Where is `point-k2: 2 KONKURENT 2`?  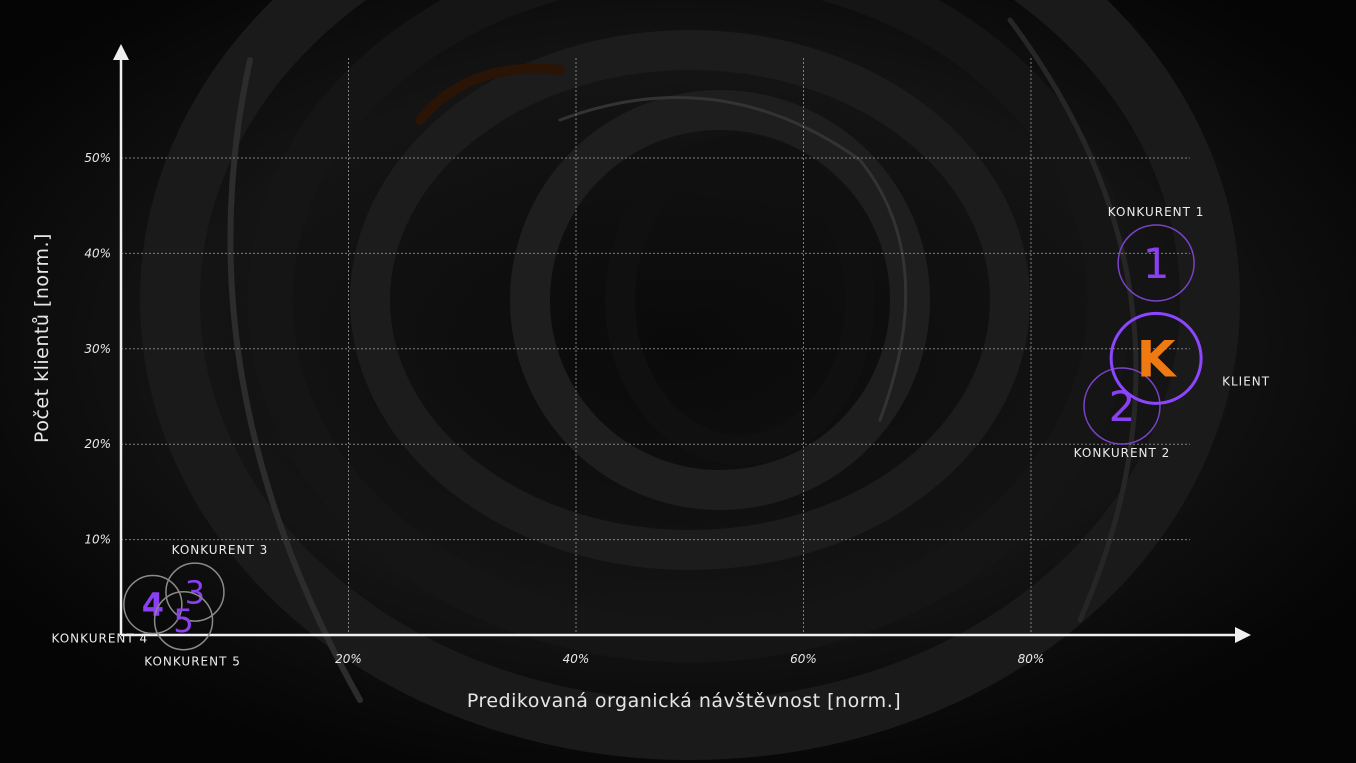 point-k2: 2 KONKURENT 2 is located at coordinates (1122, 413).